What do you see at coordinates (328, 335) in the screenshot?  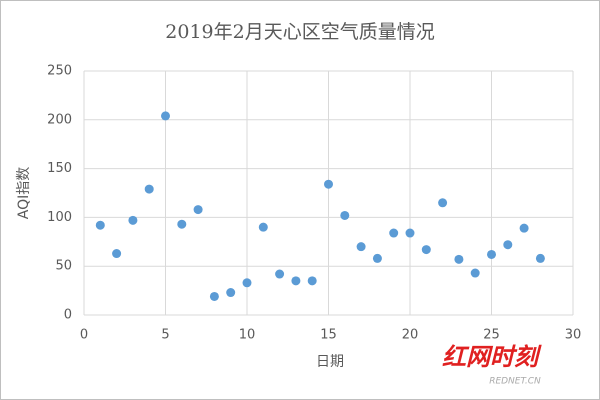 I see `x-tick-label: 15` at bounding box center [328, 335].